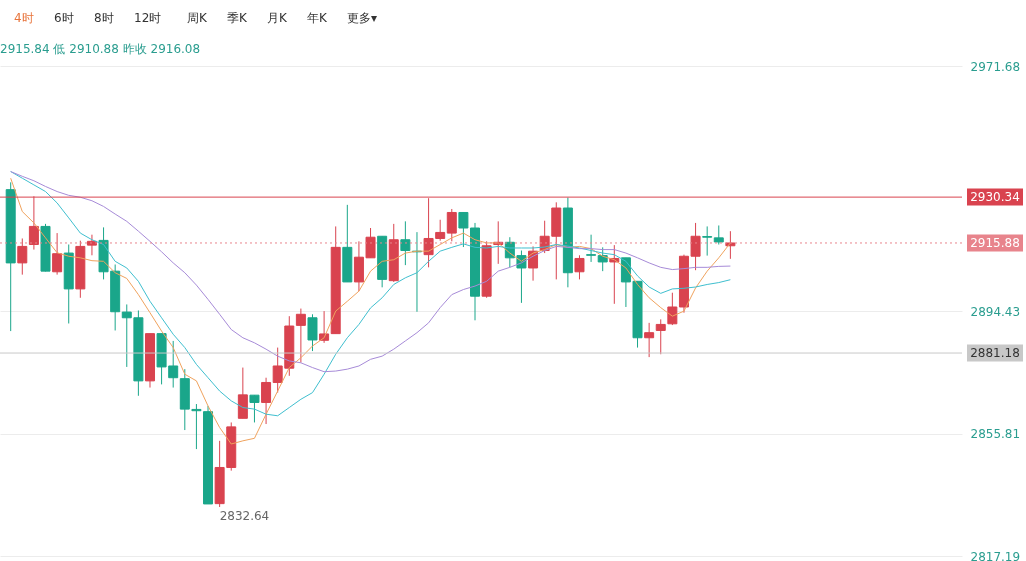 Image resolution: width=1026 pixels, height=561 pixels. Describe the element at coordinates (104, 18) in the screenshot. I see `text: 8时` at that location.